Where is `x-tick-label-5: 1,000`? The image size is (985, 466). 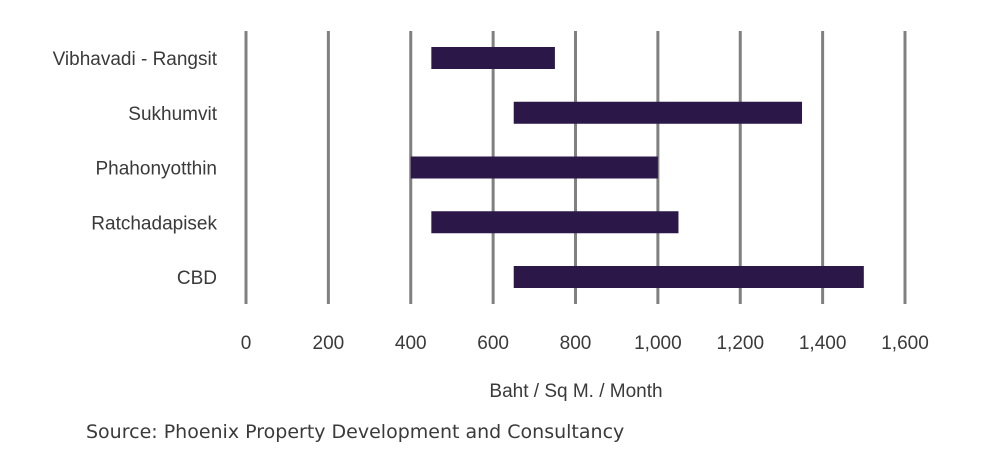 x-tick-label-5: 1,000 is located at coordinates (658, 343).